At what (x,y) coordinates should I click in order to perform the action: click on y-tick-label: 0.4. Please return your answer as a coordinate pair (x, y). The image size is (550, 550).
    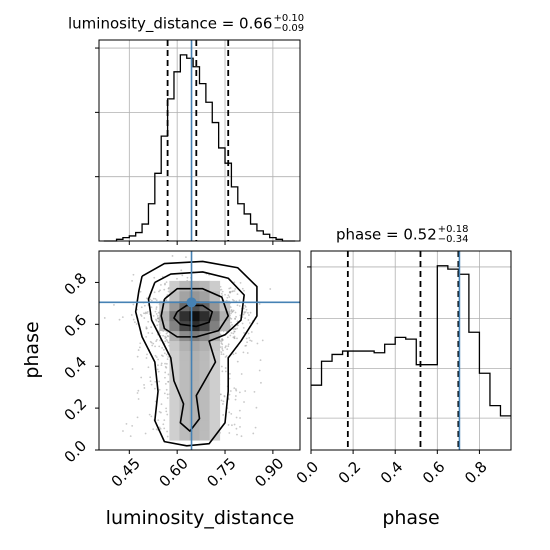
    Looking at the image, I should click on (76, 368).